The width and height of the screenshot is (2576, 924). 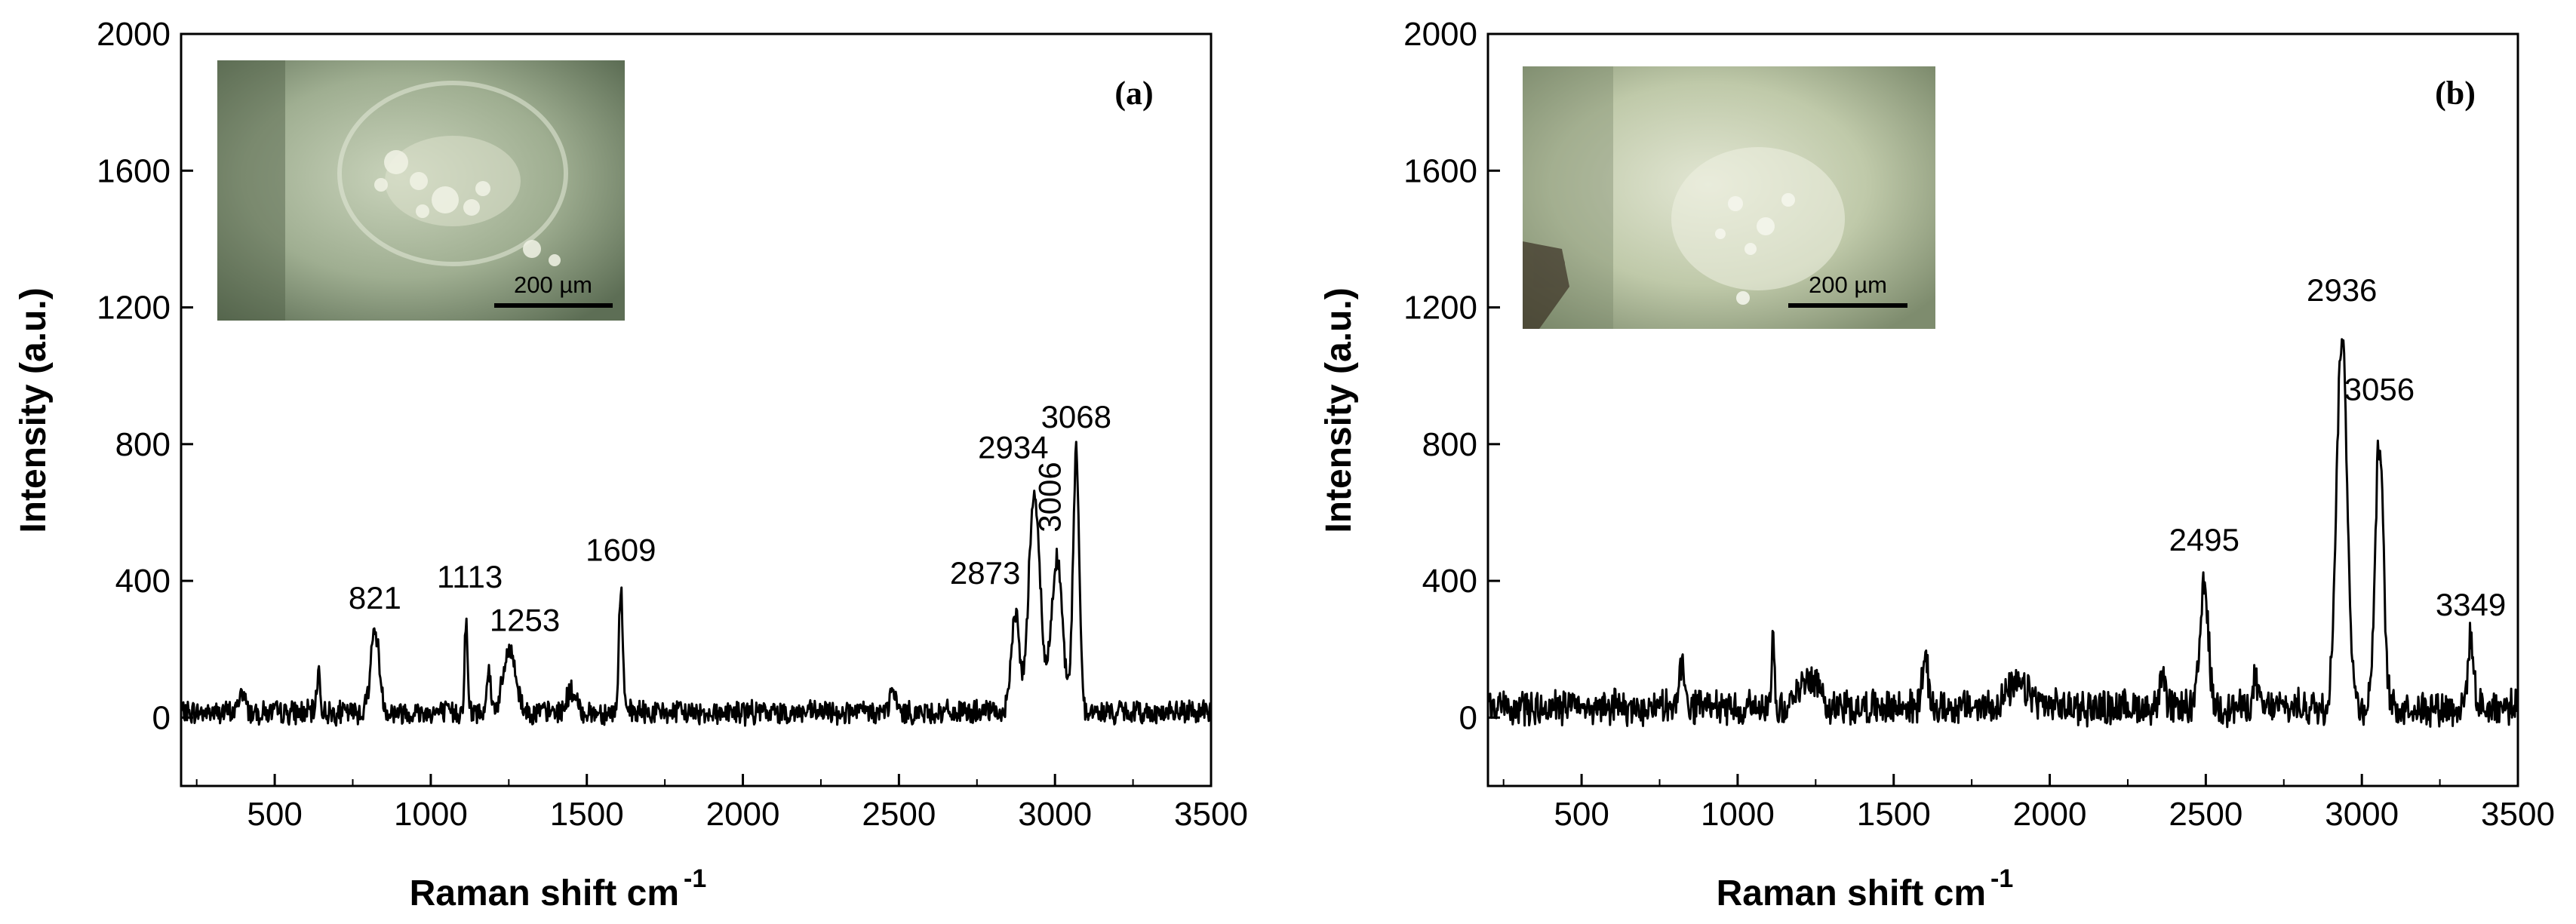 What do you see at coordinates (2471, 604) in the screenshot?
I see `peak-label-3349: 3349` at bounding box center [2471, 604].